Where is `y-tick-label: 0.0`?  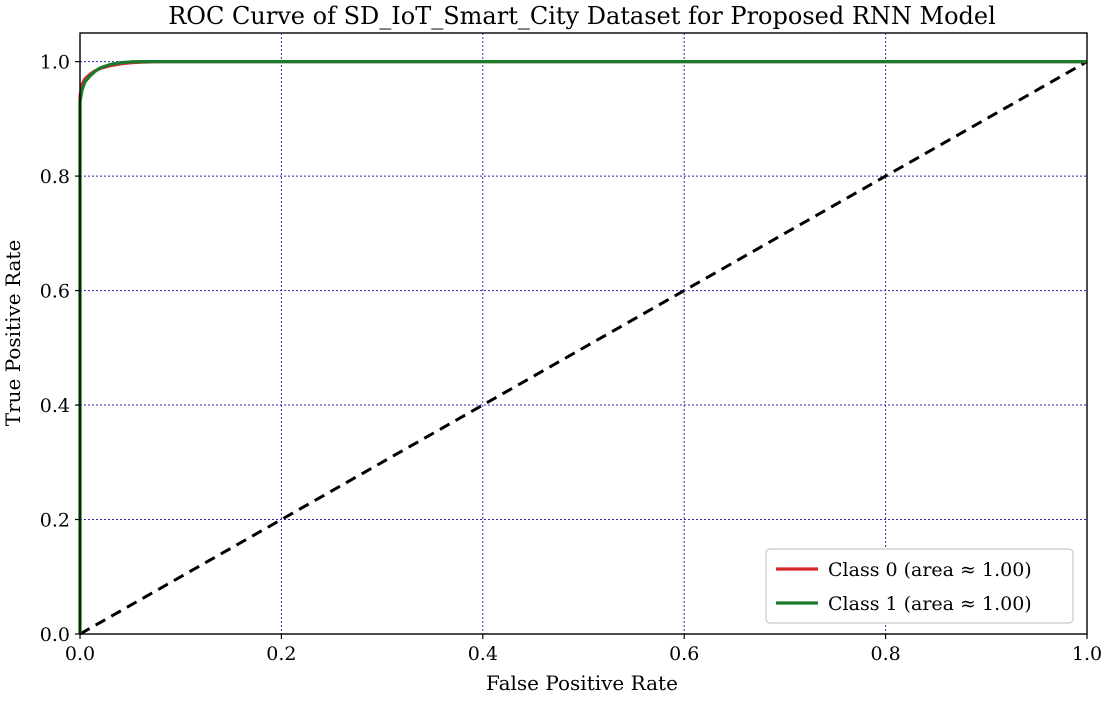 y-tick-label: 0.0 is located at coordinates (55, 635).